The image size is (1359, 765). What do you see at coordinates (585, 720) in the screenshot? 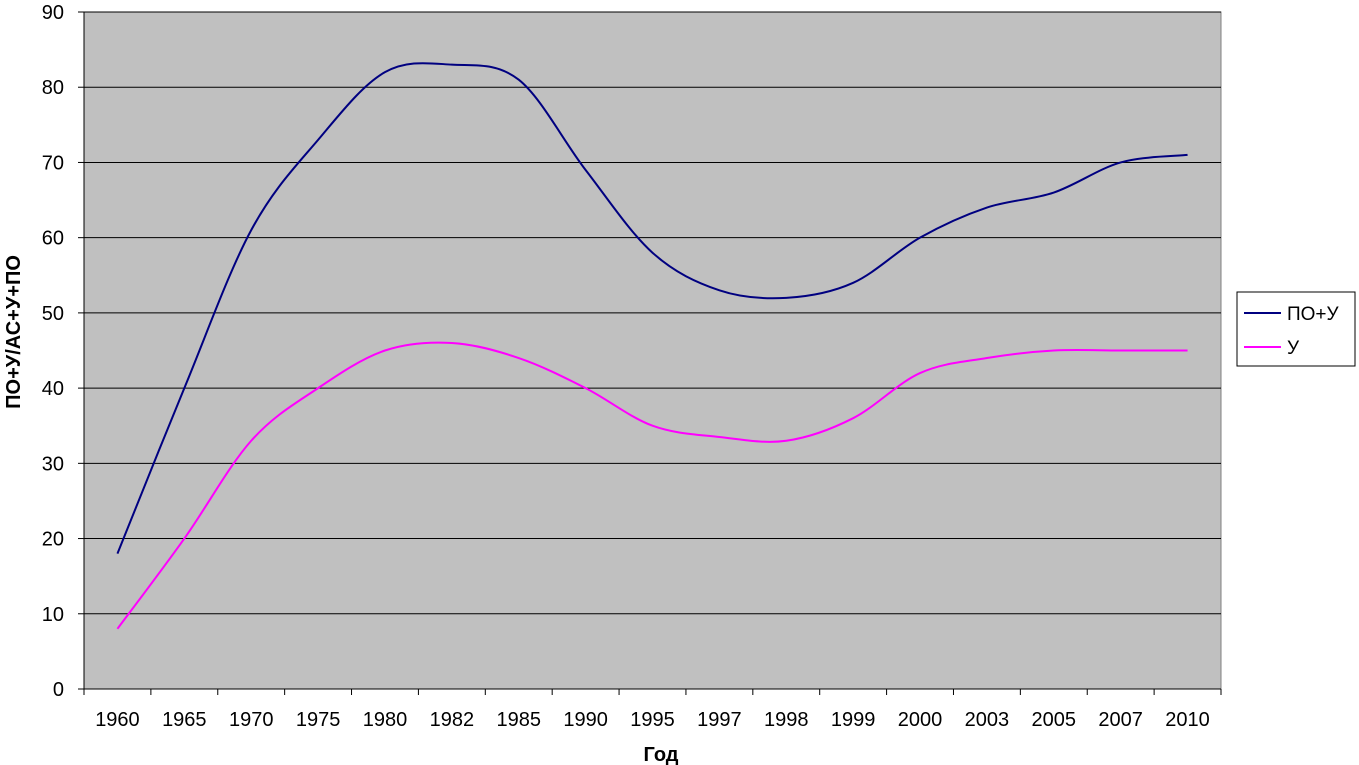
I see `x-tick-label: 1990` at bounding box center [585, 720].